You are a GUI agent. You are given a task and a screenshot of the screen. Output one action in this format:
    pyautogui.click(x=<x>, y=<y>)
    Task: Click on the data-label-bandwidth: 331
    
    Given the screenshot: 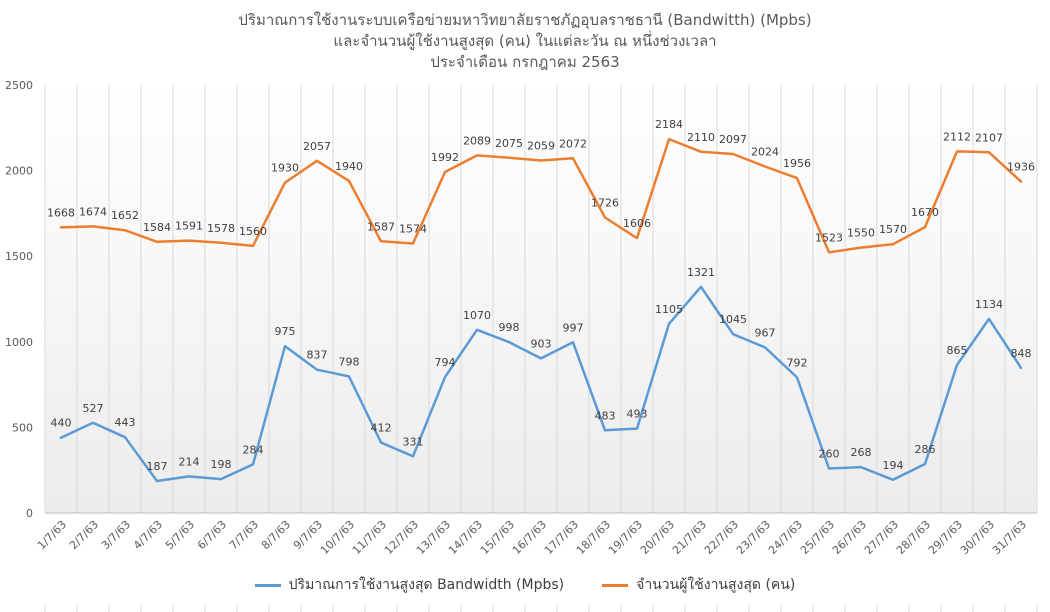 What is the action you would take?
    pyautogui.click(x=413, y=441)
    